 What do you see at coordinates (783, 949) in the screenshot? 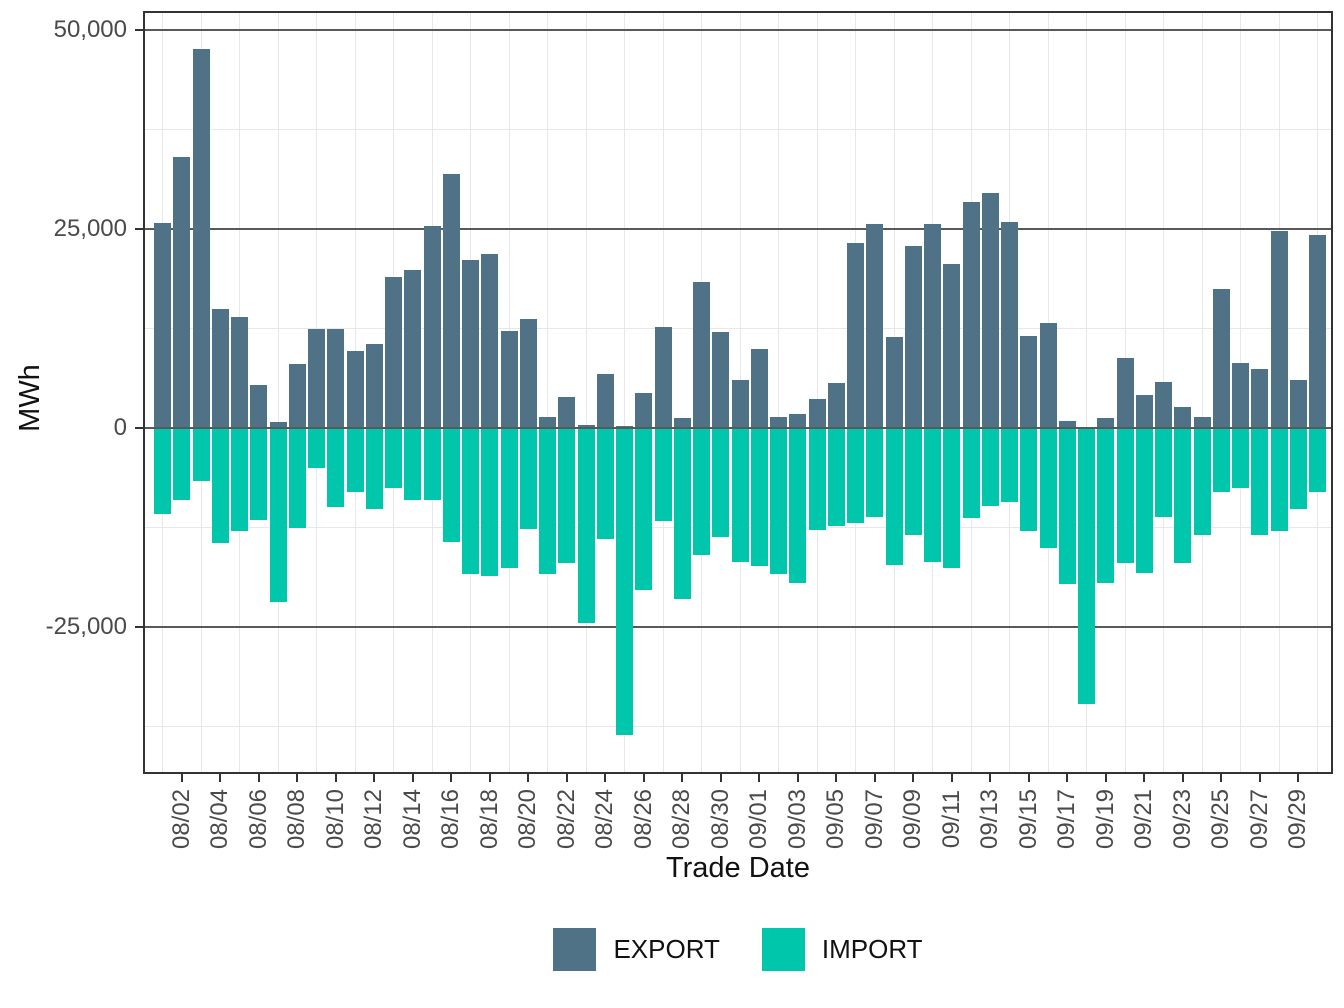
I see `legend-swatch-import` at bounding box center [783, 949].